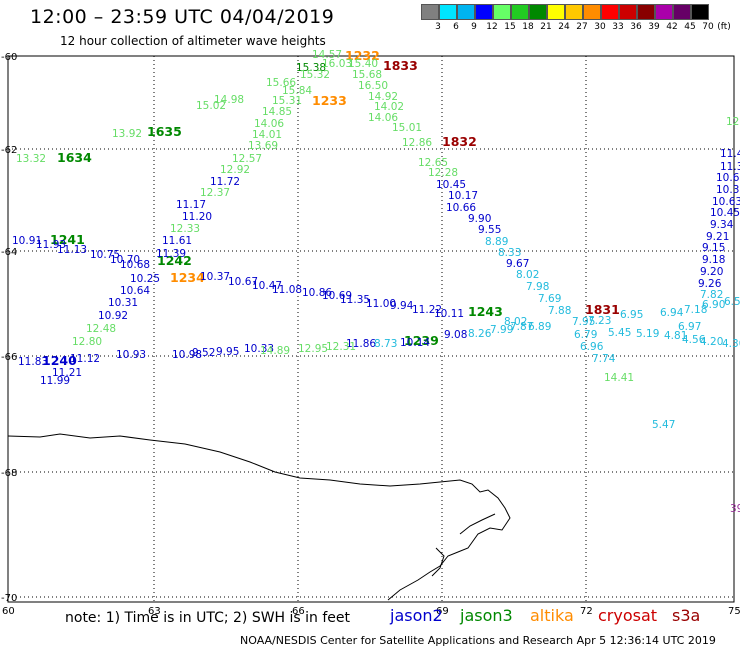 Image resolution: width=740 pixels, height=650 pixels. I want to click on colorbar-tick: 9, so click(474, 27).